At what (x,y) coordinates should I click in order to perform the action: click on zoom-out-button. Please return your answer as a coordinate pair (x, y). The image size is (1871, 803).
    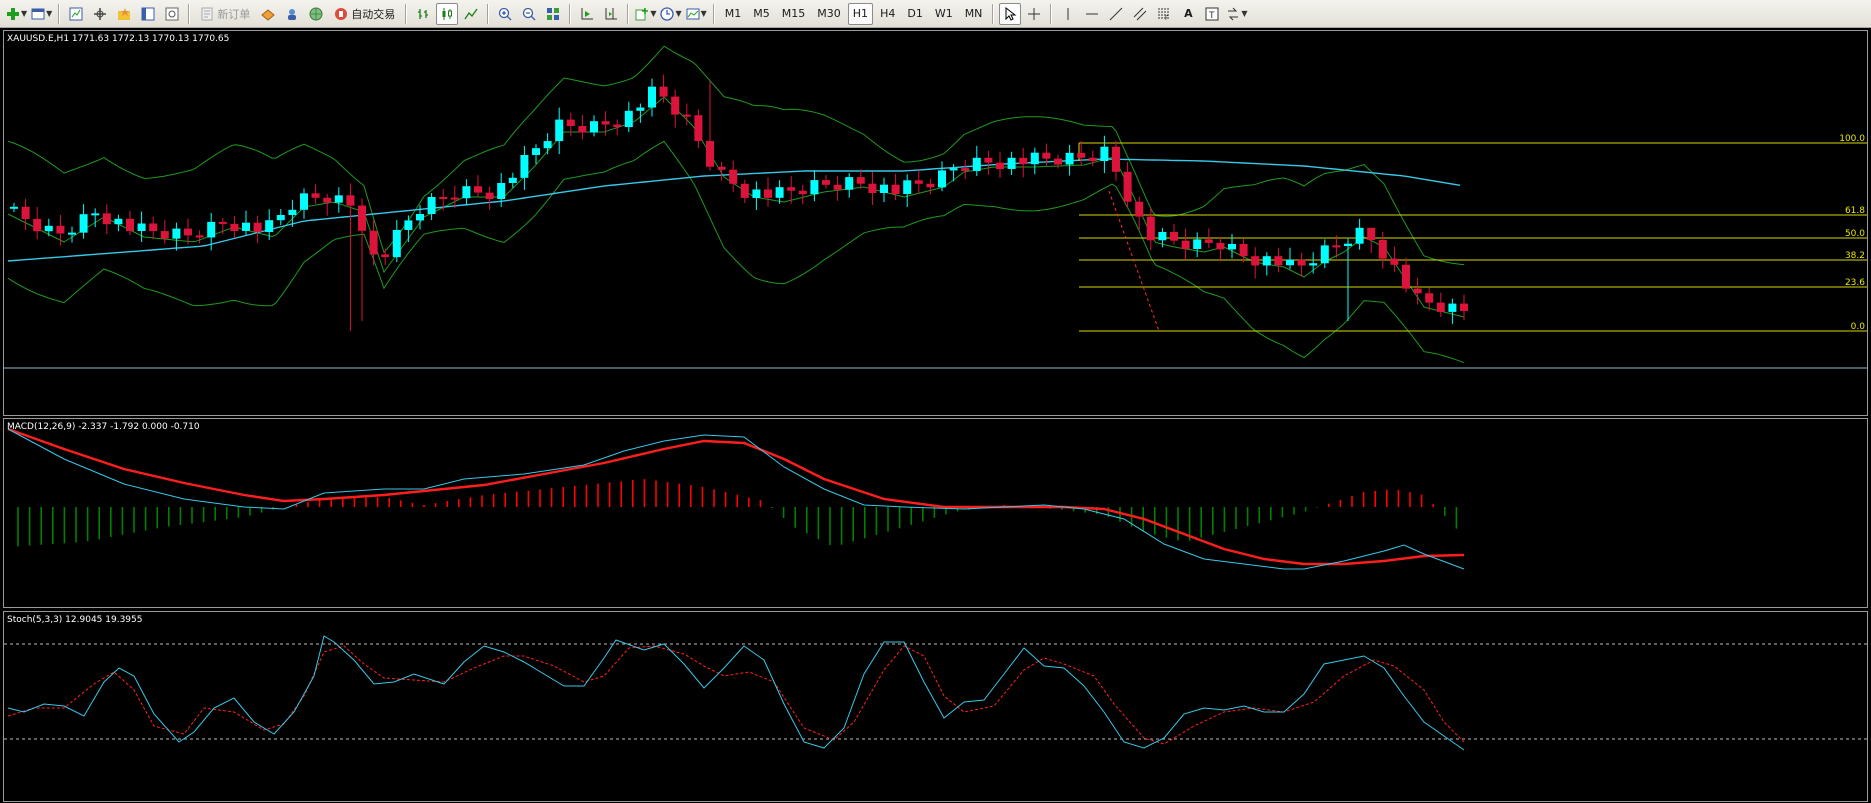
    Looking at the image, I should click on (529, 14).